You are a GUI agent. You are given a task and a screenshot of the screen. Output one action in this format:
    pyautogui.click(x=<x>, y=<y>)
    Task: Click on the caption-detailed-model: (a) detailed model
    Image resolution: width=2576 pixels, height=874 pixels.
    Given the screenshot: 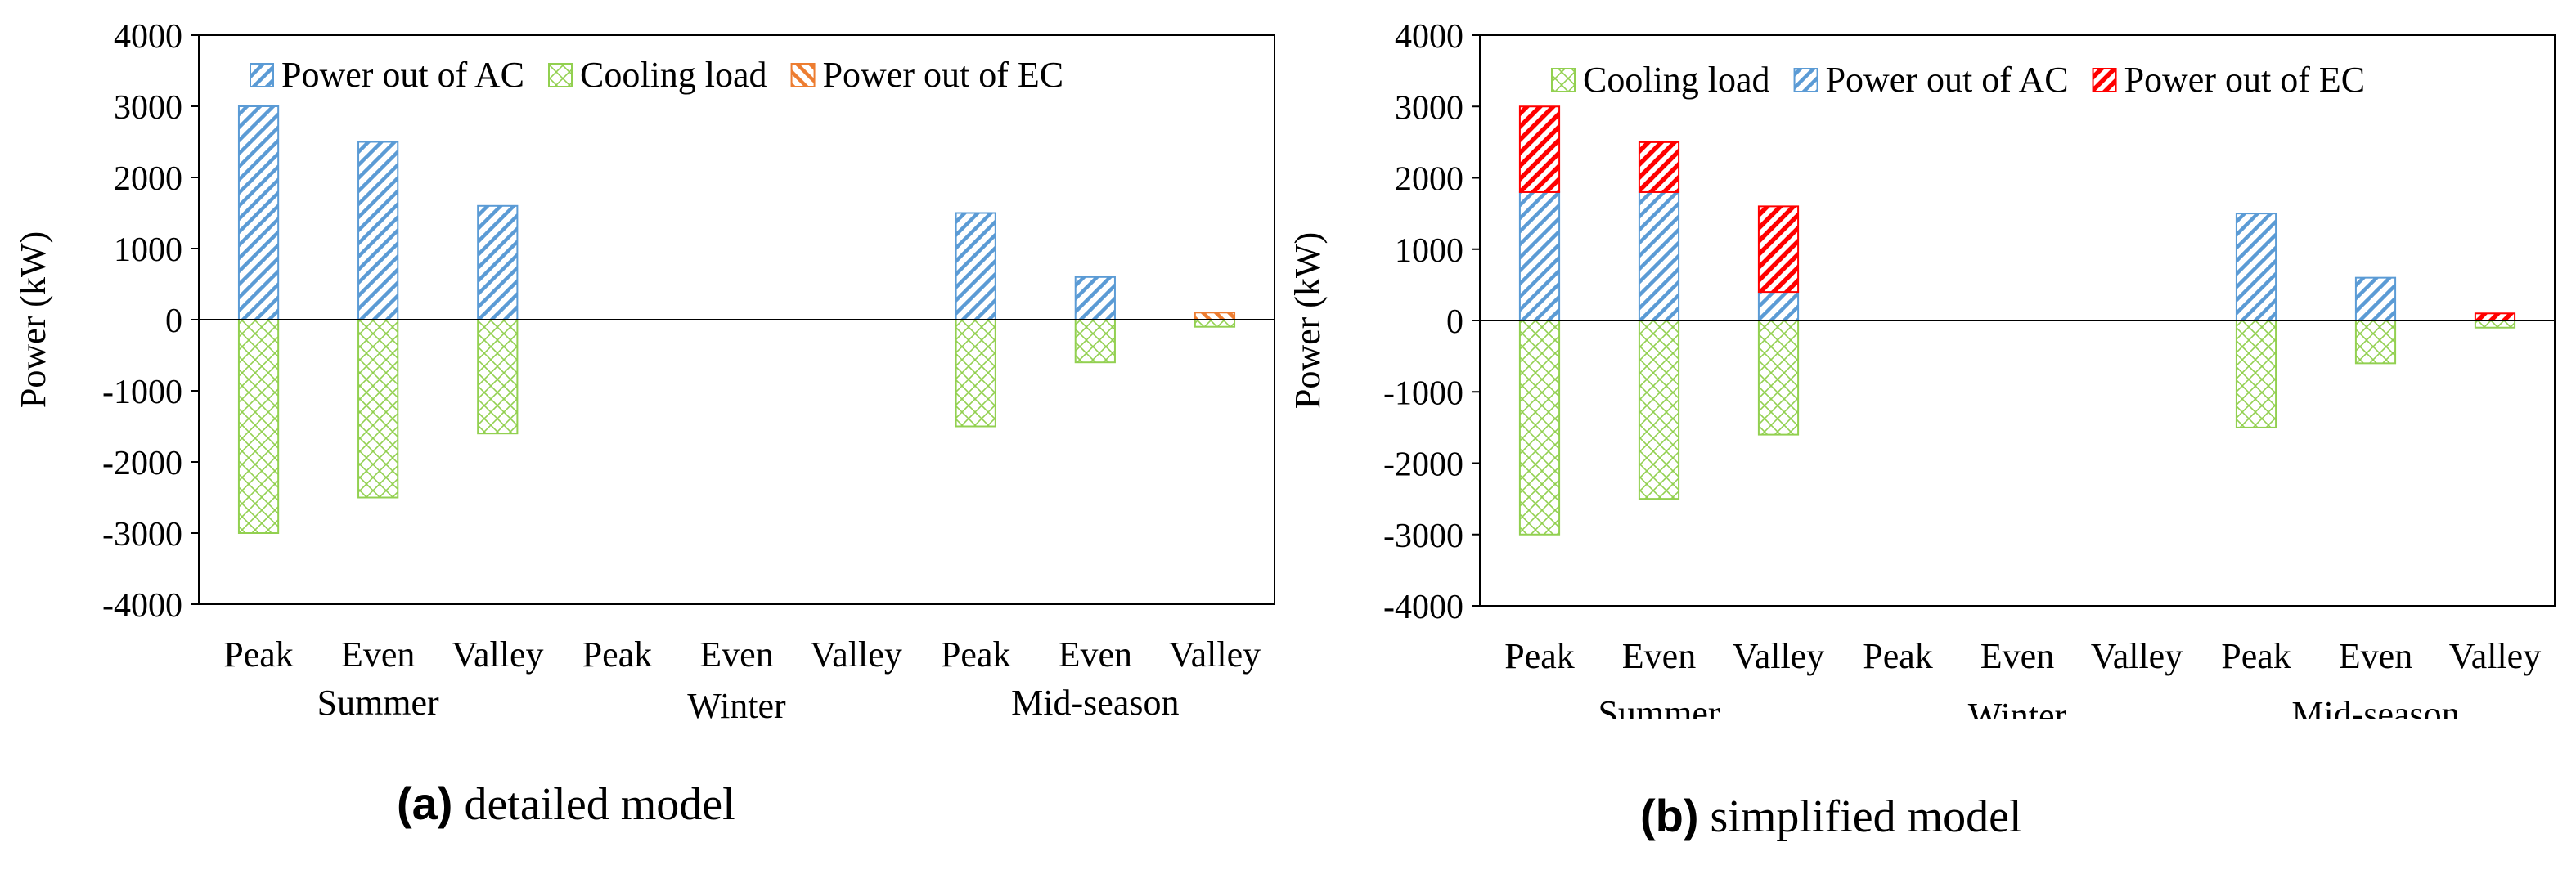 What is the action you would take?
    pyautogui.click(x=566, y=804)
    